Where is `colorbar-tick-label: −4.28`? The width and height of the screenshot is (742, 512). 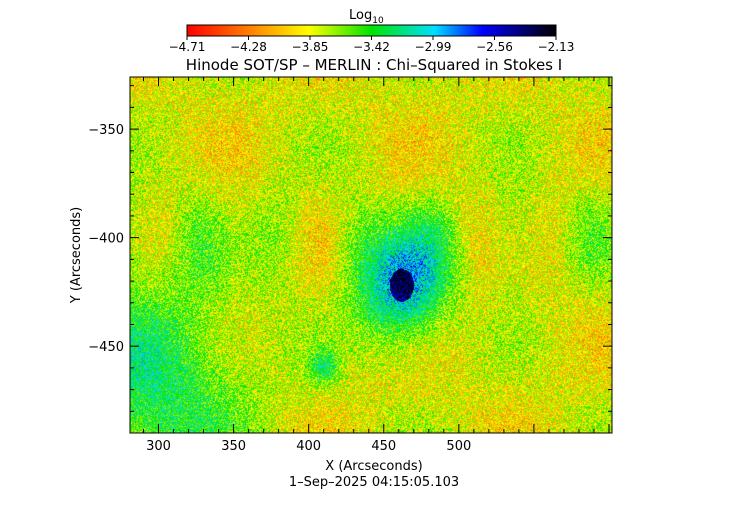 colorbar-tick-label: −4.28 is located at coordinates (248, 47).